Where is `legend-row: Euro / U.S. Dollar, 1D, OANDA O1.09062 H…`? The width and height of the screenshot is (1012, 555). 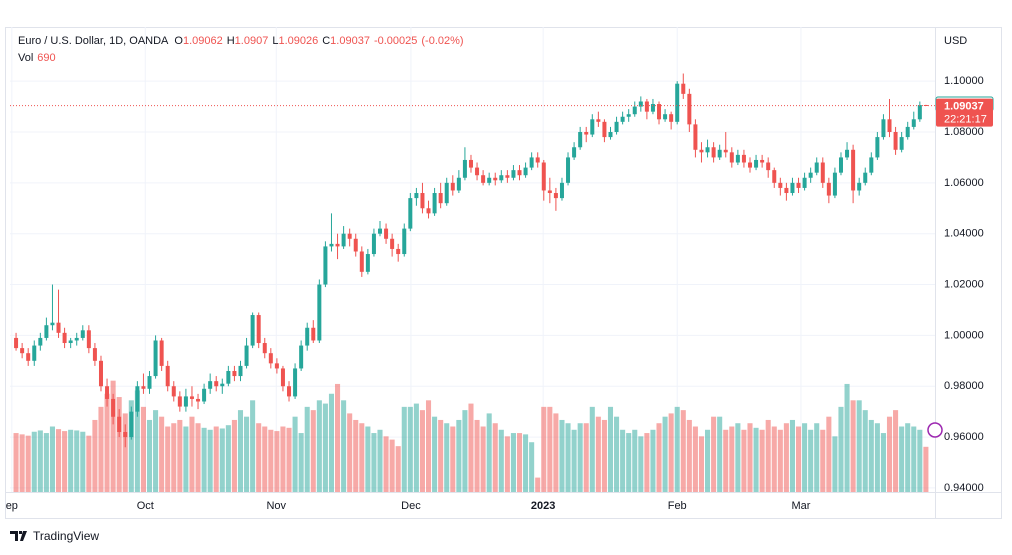
legend-row: Euro / U.S. Dollar, 1D, OANDA O1.09062 H… is located at coordinates (241, 41).